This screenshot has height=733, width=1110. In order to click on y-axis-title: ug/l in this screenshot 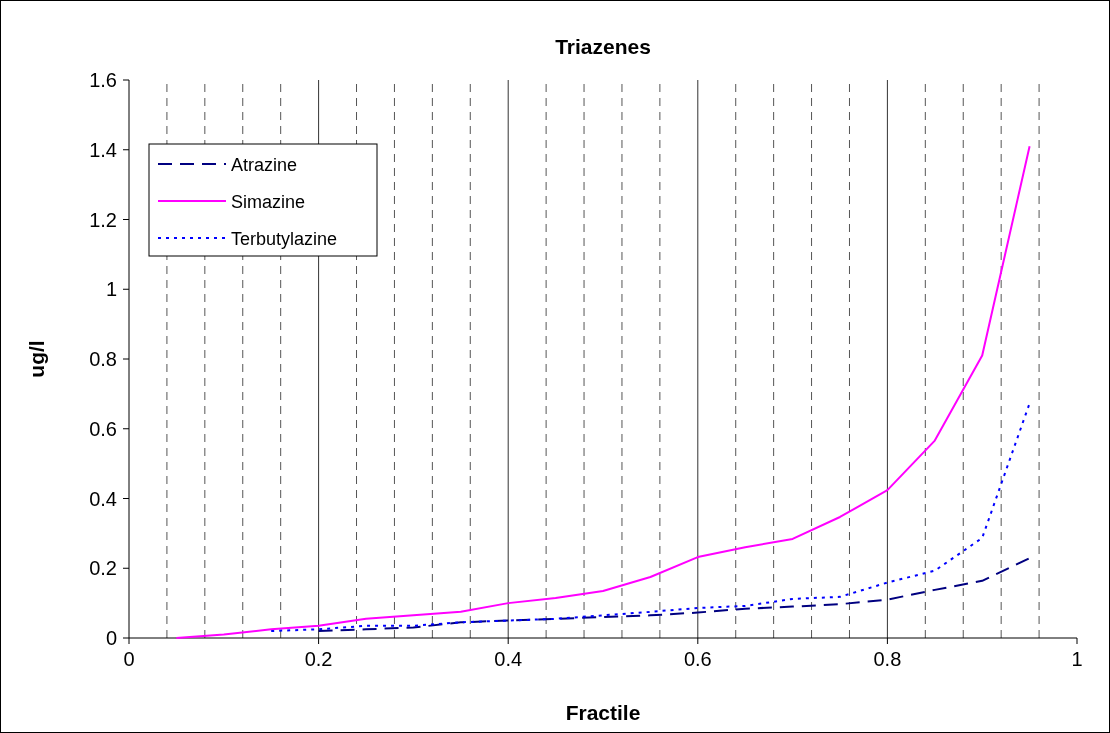, I will do `click(36, 359)`.